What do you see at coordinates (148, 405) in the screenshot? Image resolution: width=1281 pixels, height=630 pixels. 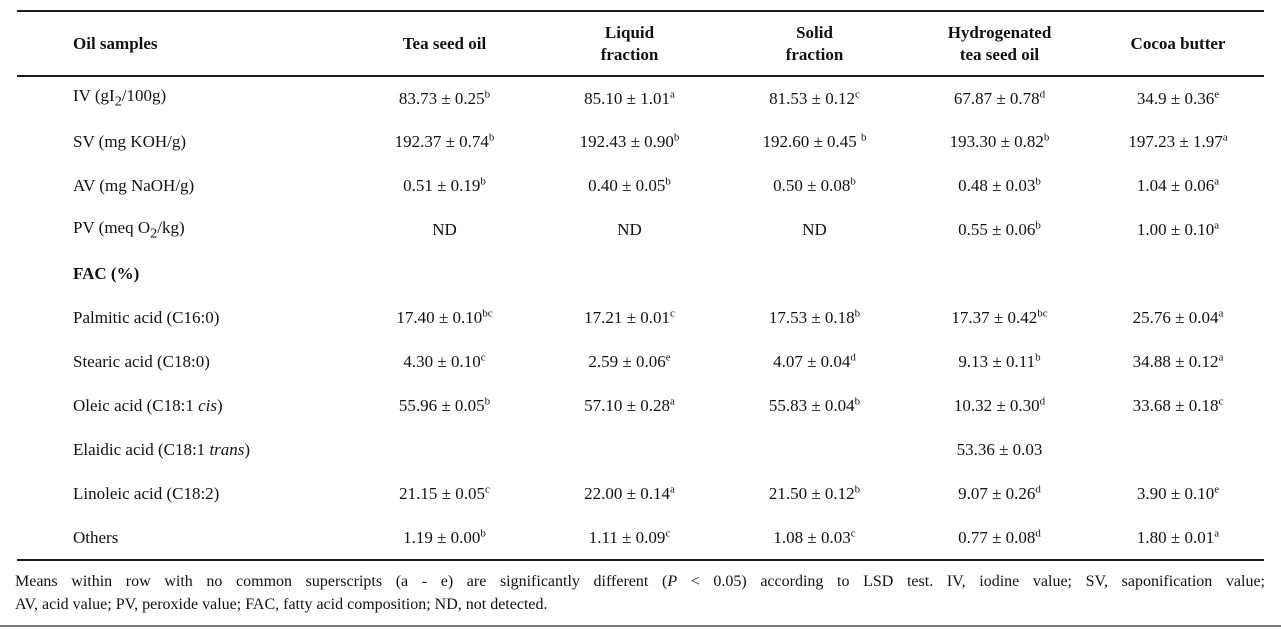 I see `row-label: Oleic acid (C18:1 cis)` at bounding box center [148, 405].